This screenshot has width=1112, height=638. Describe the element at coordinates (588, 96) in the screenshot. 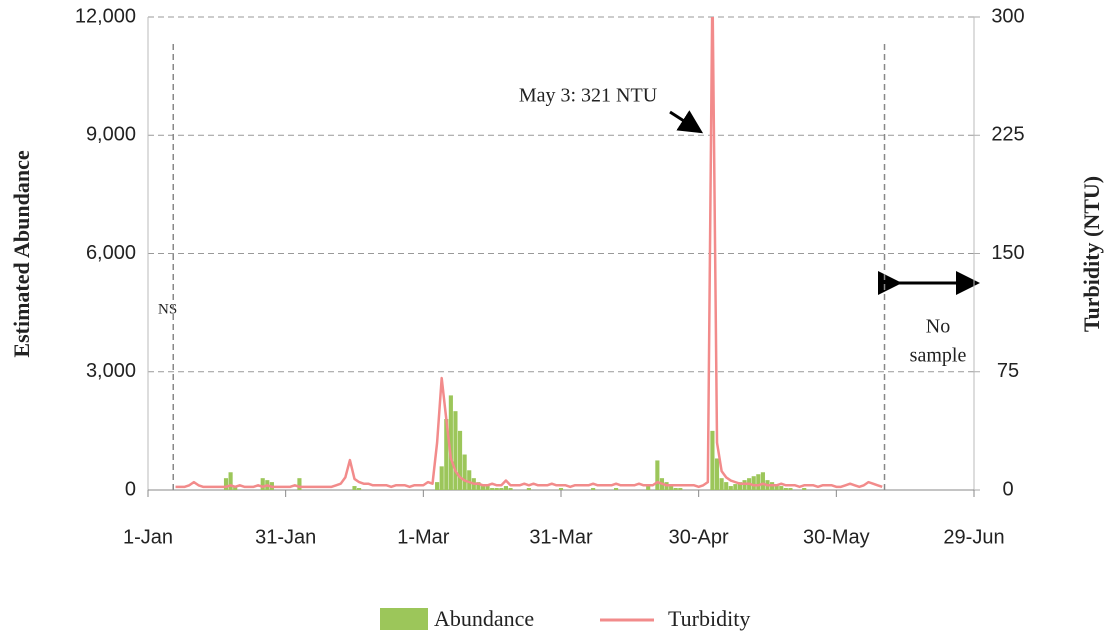

I see `peak-annotation: May 3: 321 NTU` at that location.